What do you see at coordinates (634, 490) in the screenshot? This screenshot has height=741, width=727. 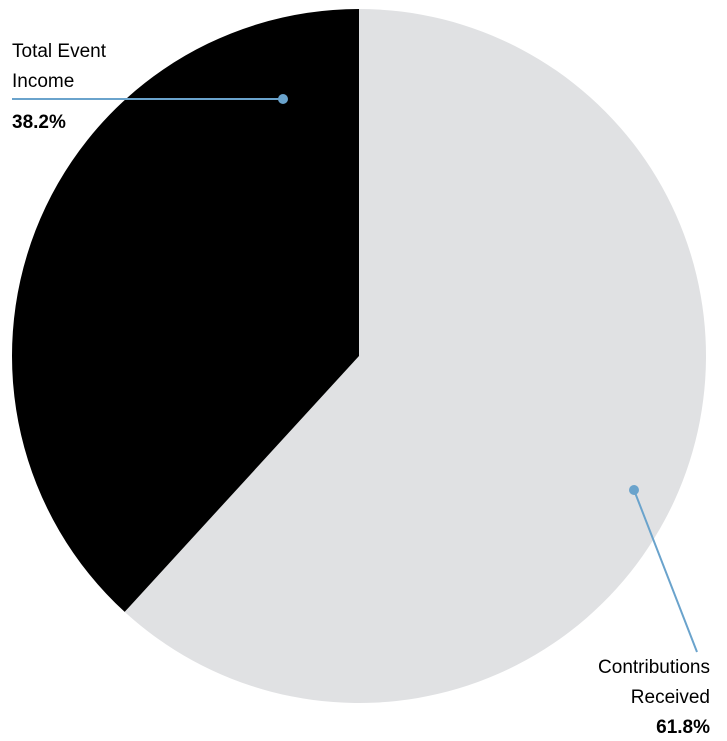 I see `leader-contributions-received-dot` at bounding box center [634, 490].